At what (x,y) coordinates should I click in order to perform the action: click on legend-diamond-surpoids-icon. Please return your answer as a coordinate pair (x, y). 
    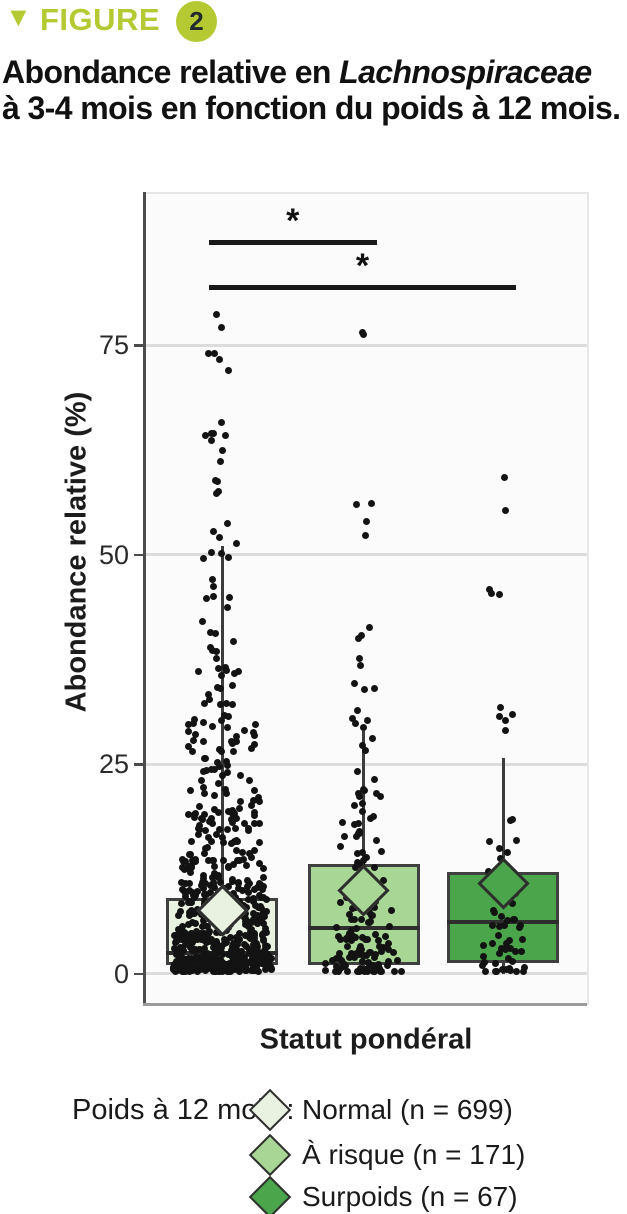
    Looking at the image, I should click on (270, 1194).